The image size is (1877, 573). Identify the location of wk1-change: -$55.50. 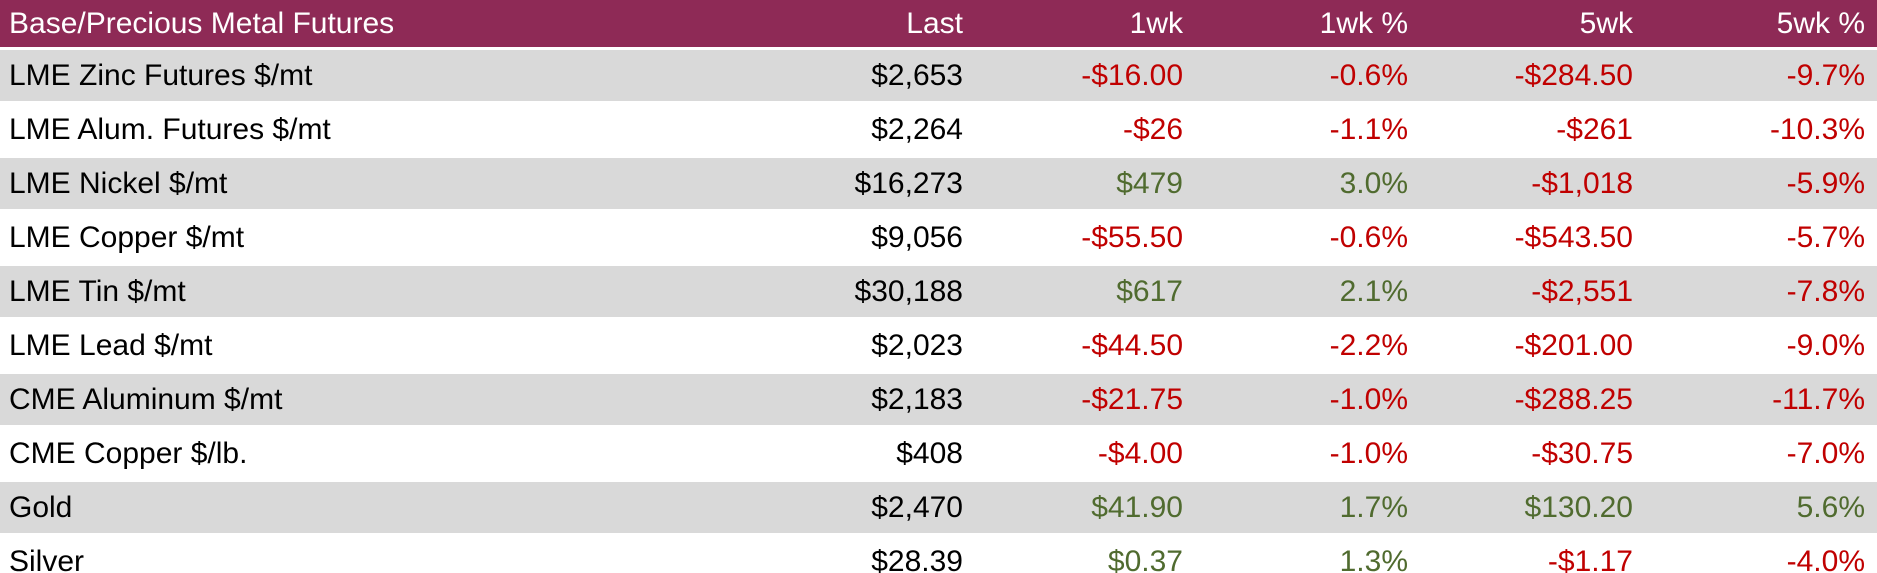
(1085, 239).